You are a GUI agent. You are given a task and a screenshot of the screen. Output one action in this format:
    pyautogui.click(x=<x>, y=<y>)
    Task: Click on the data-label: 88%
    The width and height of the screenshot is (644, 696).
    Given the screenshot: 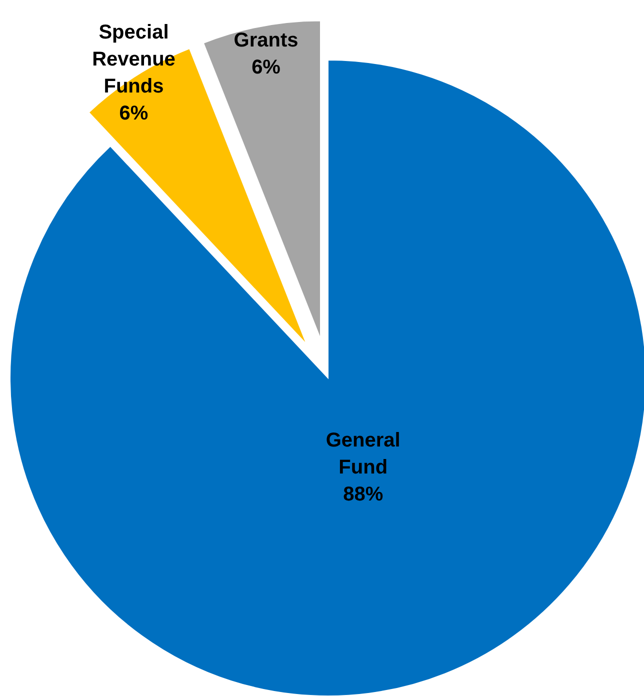 What is the action you would take?
    pyautogui.click(x=363, y=495)
    